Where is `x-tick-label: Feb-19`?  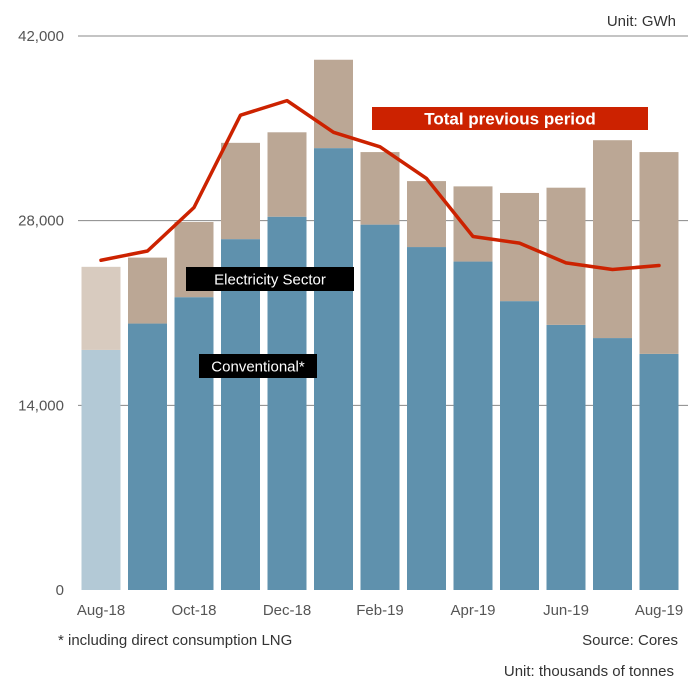
x-tick-label: Feb-19 is located at coordinates (380, 610).